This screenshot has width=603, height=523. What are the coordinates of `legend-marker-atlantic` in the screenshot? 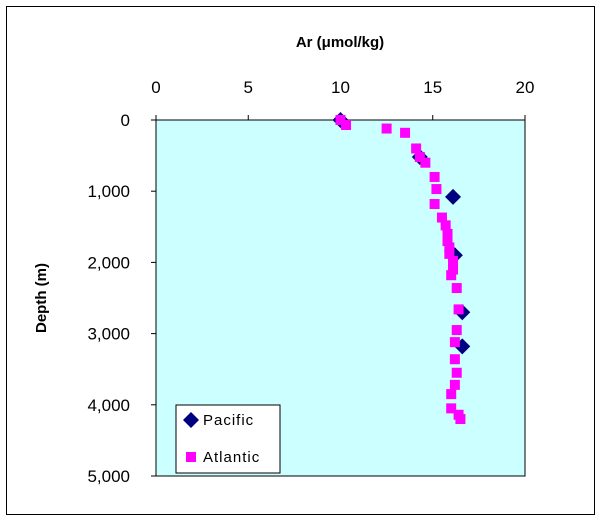 It's located at (191, 457).